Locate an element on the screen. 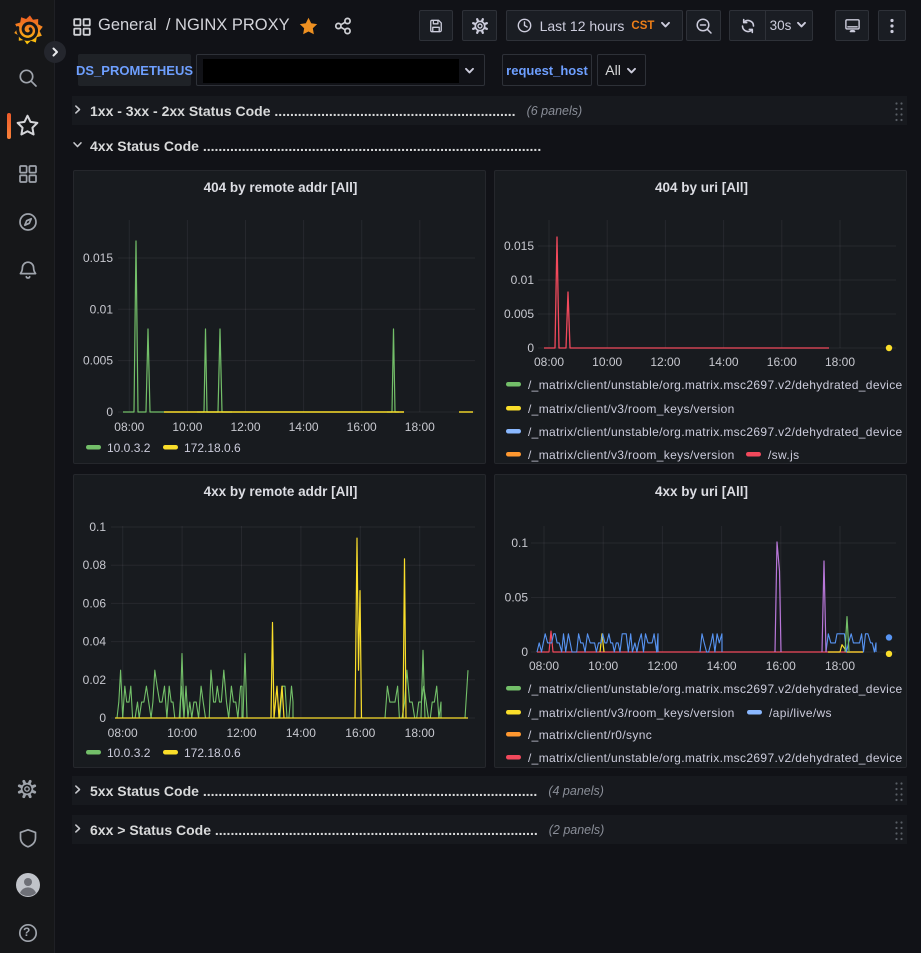 This screenshot has height=953, width=921. svg-text: 404 by uri [All] is located at coordinates (701, 187).